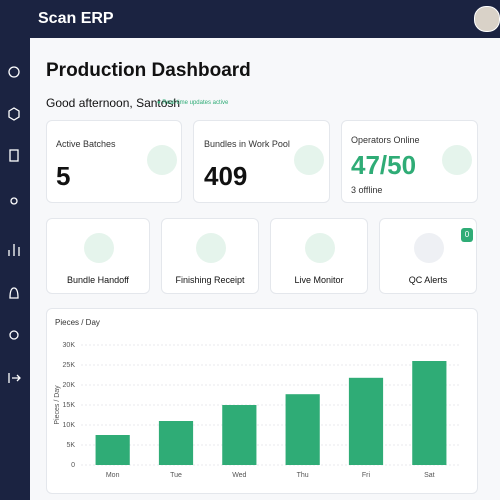  What do you see at coordinates (70, 445) in the screenshot?
I see `y-tick-label: 5K` at bounding box center [70, 445].